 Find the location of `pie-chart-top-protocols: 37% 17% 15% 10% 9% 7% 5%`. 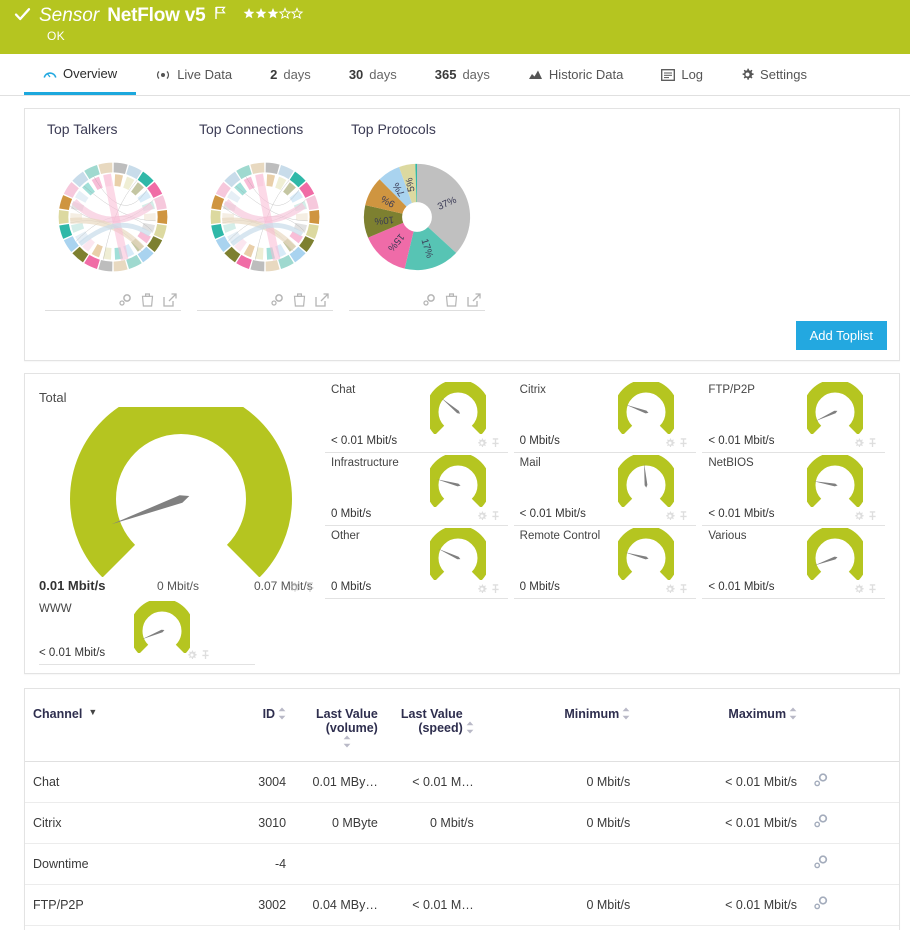

pie-chart-top-protocols: 37% 17% 15% 10% 9% 7% 5% is located at coordinates (417, 217).